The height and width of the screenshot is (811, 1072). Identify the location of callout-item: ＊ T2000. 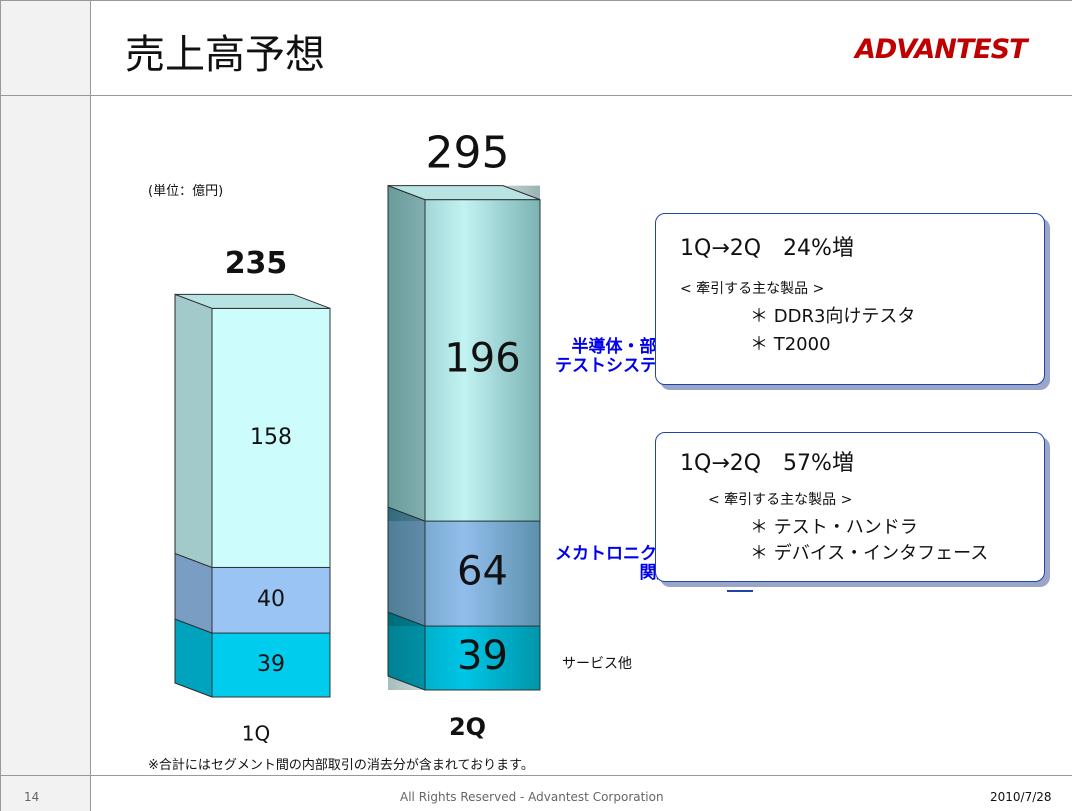
(790, 344).